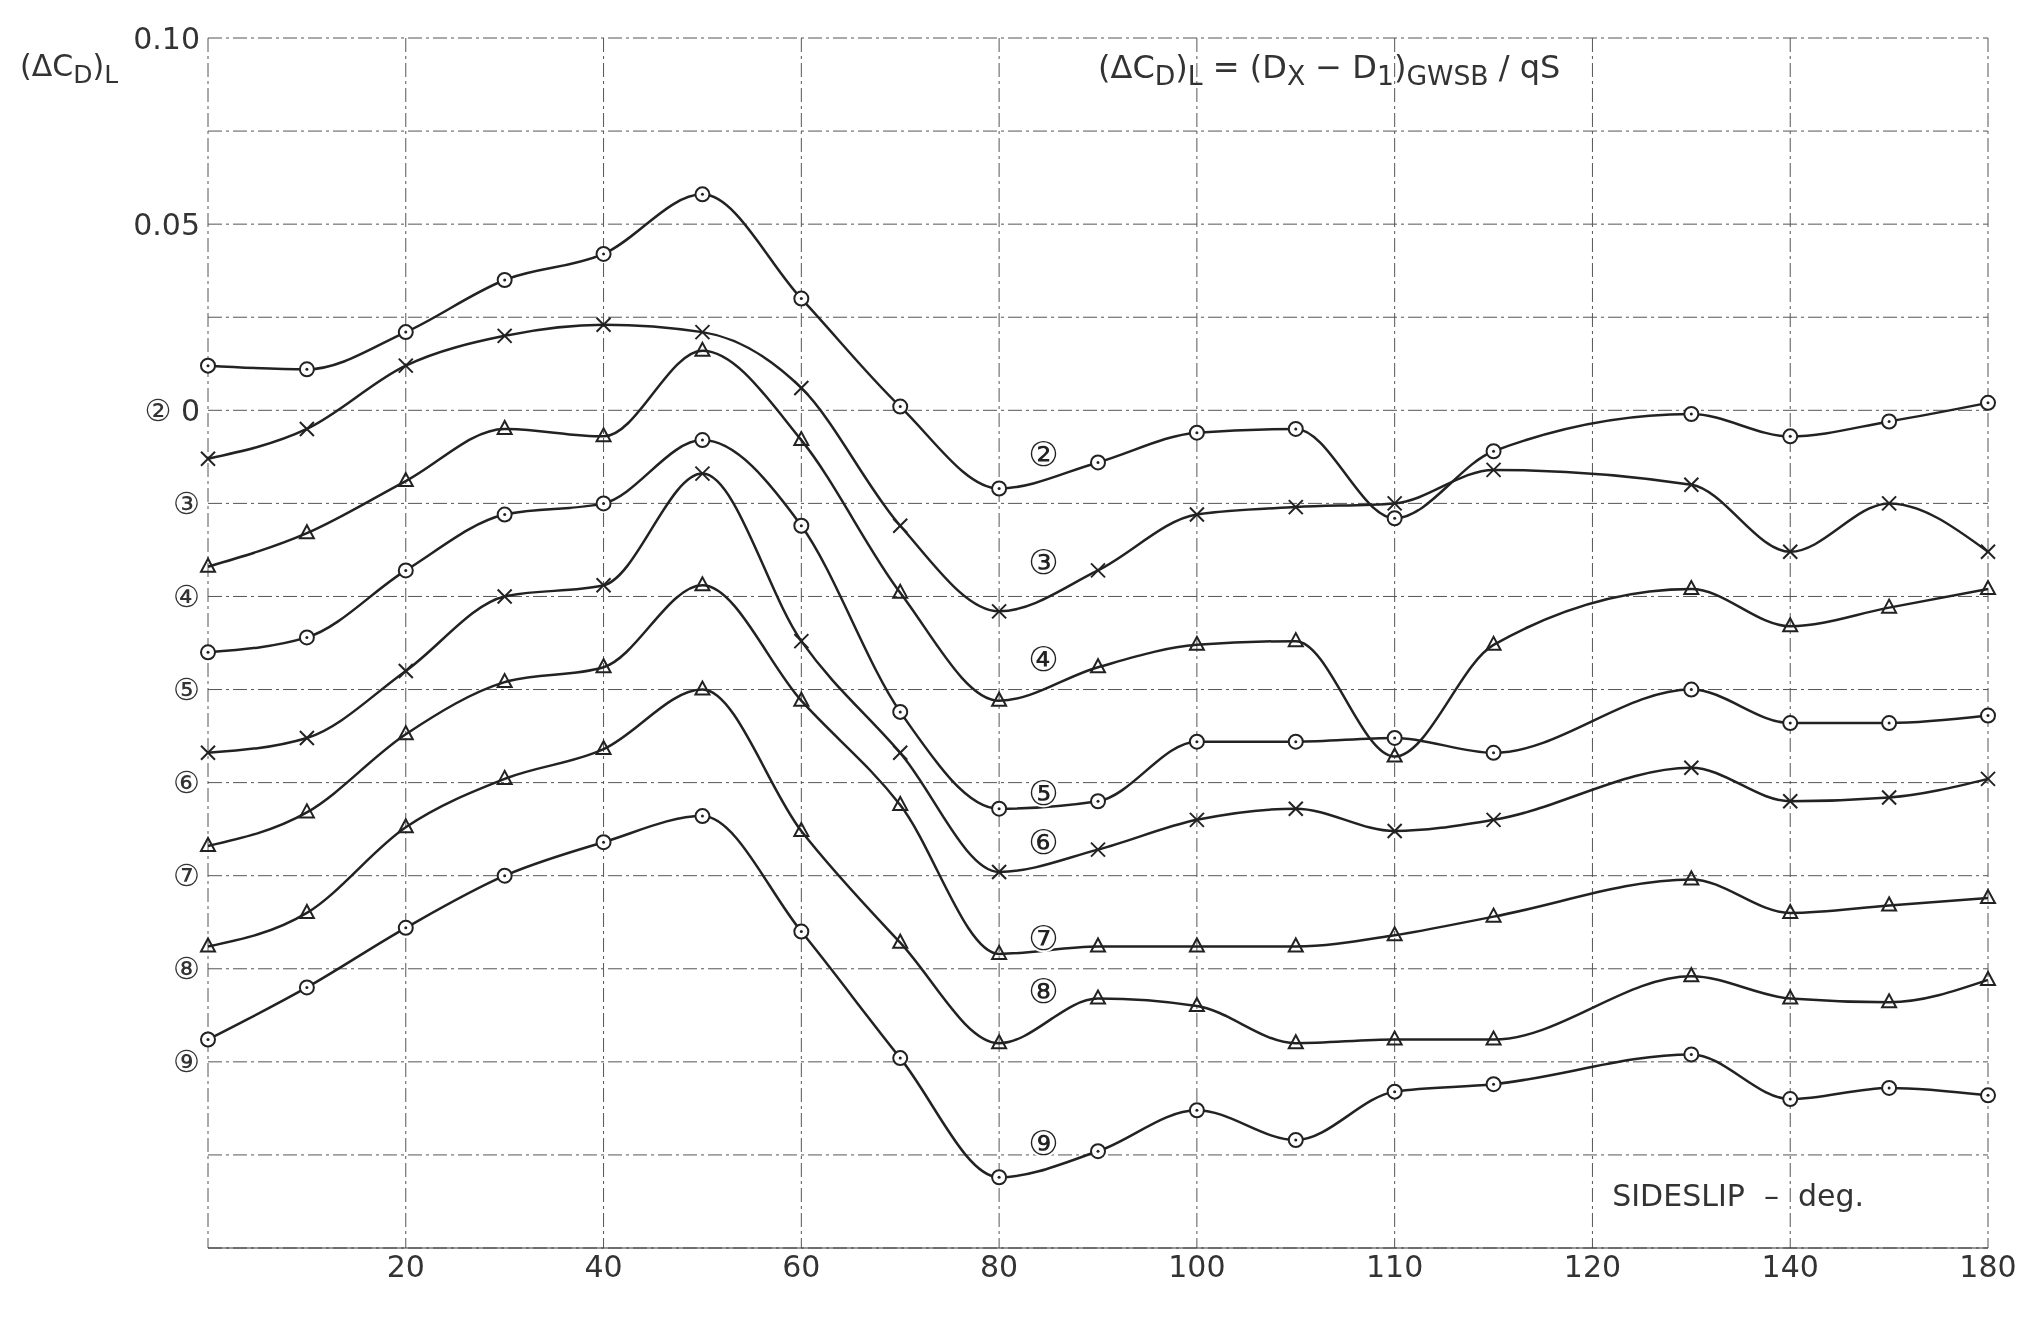 This screenshot has height=1325, width=2042. What do you see at coordinates (186, 969) in the screenshot?
I see `y-tick-label: ⑧` at bounding box center [186, 969].